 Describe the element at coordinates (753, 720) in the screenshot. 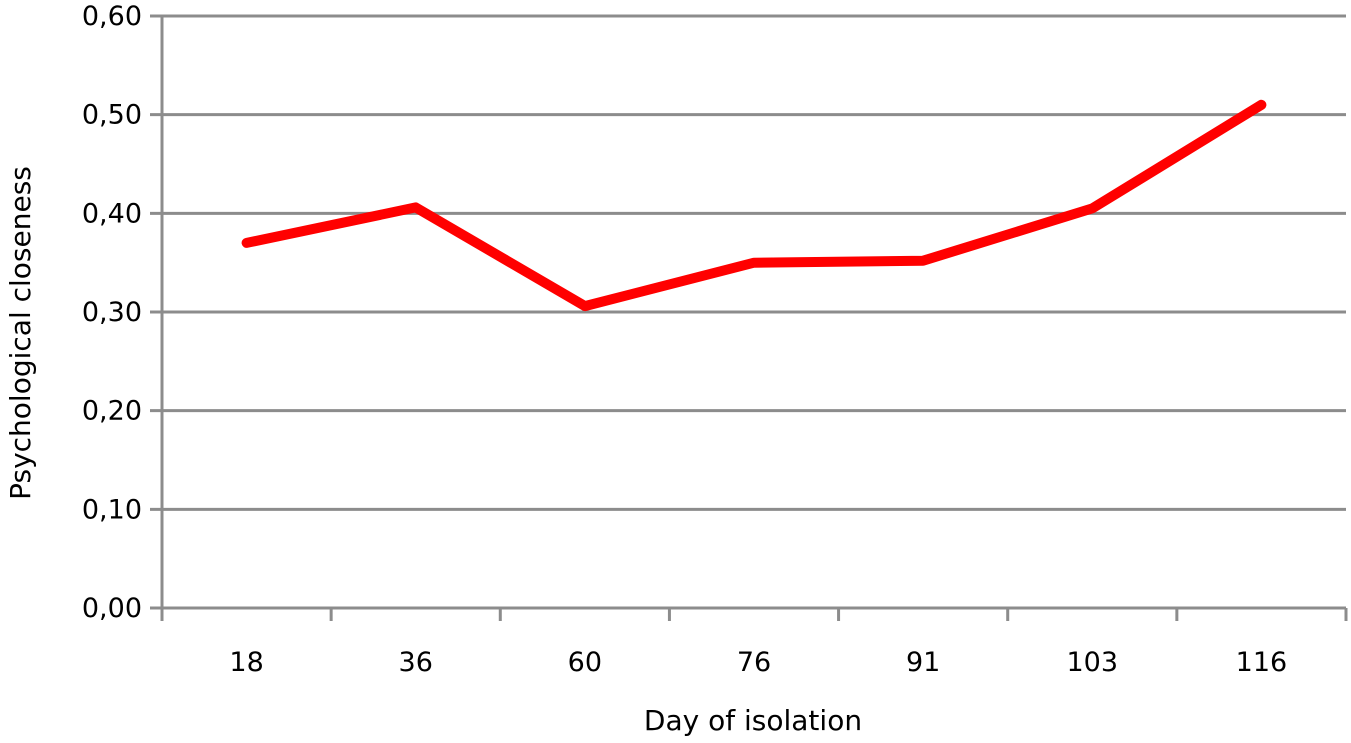

I see `x-axis-title: Day of isolation` at that location.